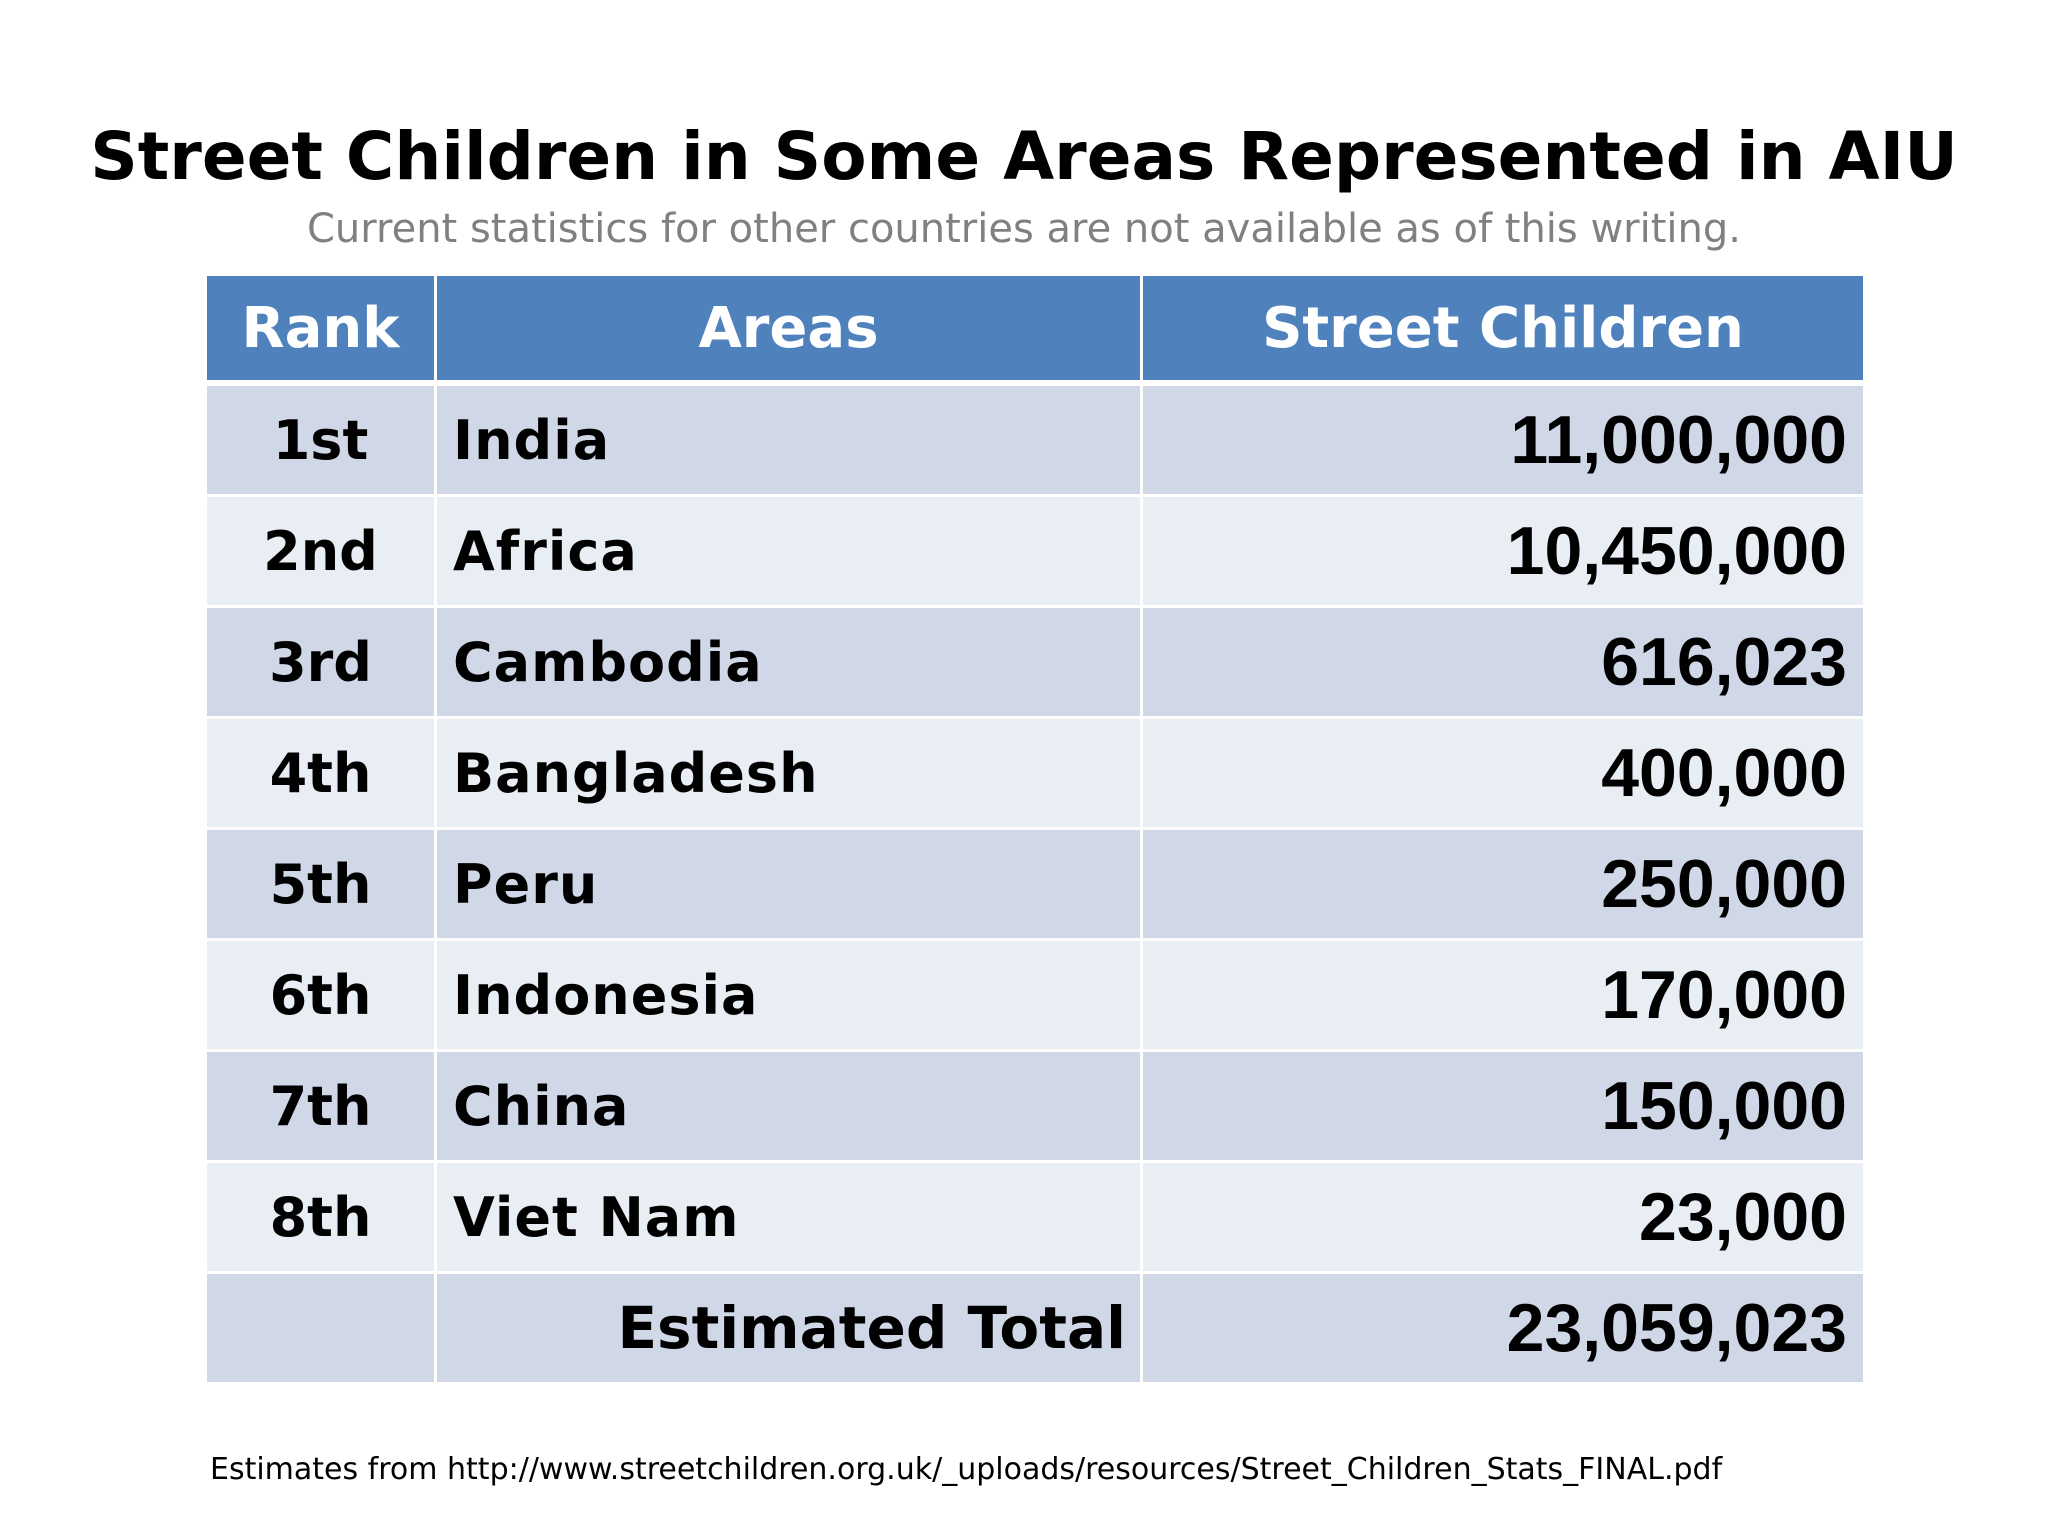 This screenshot has height=1536, width=2048. I want to click on area-cell: Viet Nam, so click(790, 1218).